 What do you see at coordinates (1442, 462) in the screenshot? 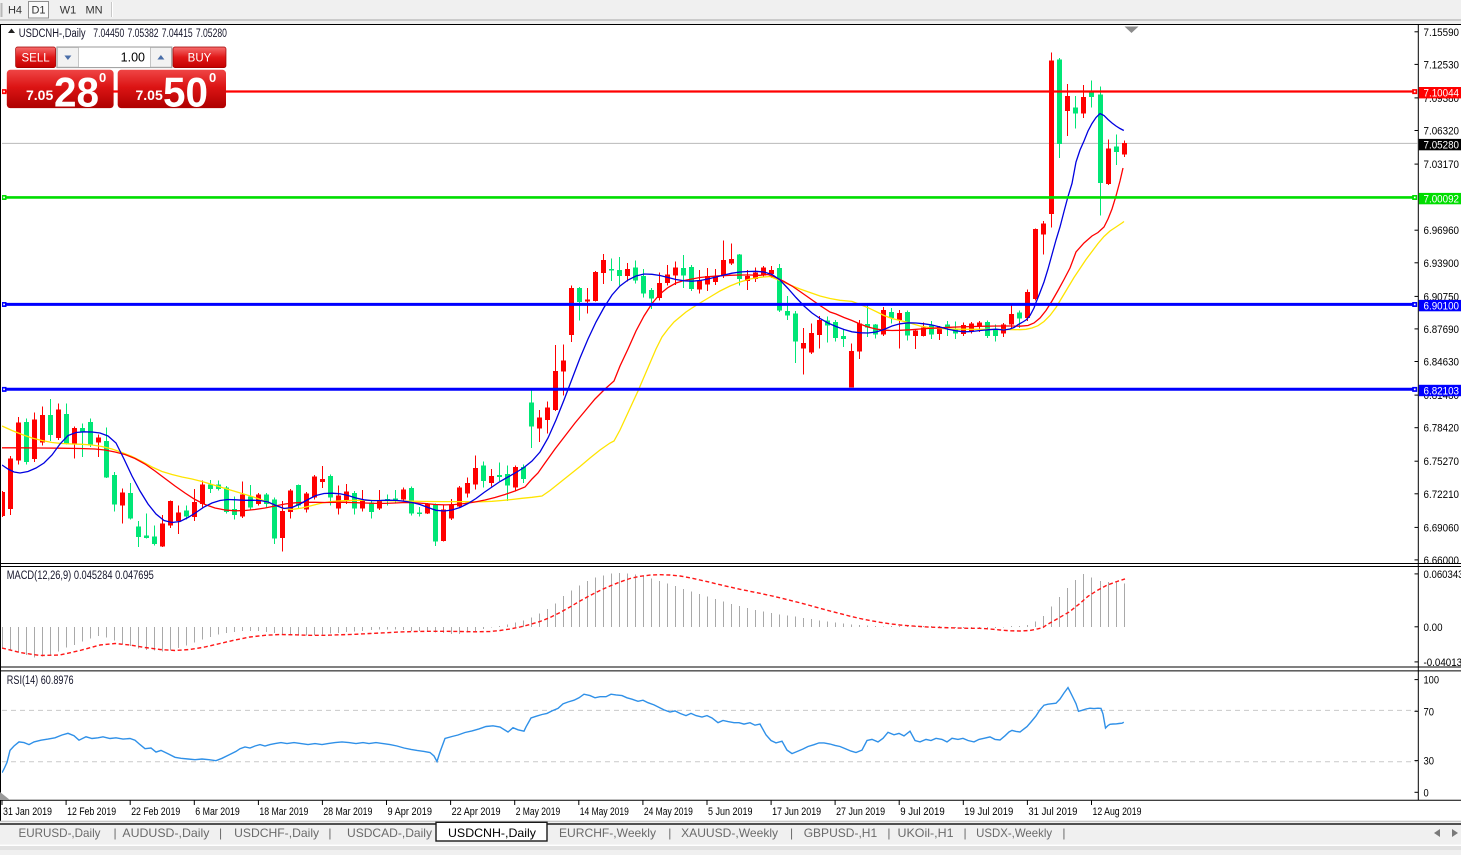
I see `svg-text: 6.75270` at bounding box center [1442, 462].